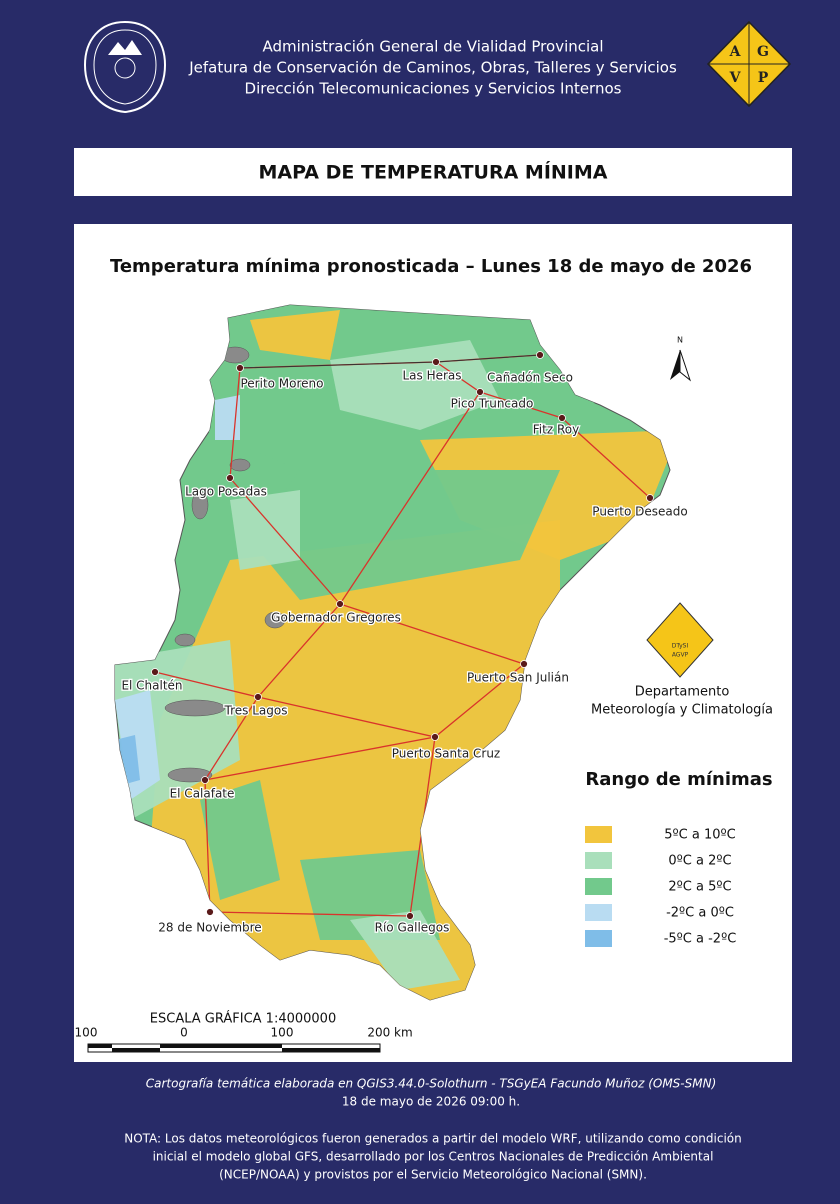 The height and width of the screenshot is (1204, 840). Describe the element at coordinates (446, 754) in the screenshot. I see `town-label: Puerto Santa Cruz` at that location.